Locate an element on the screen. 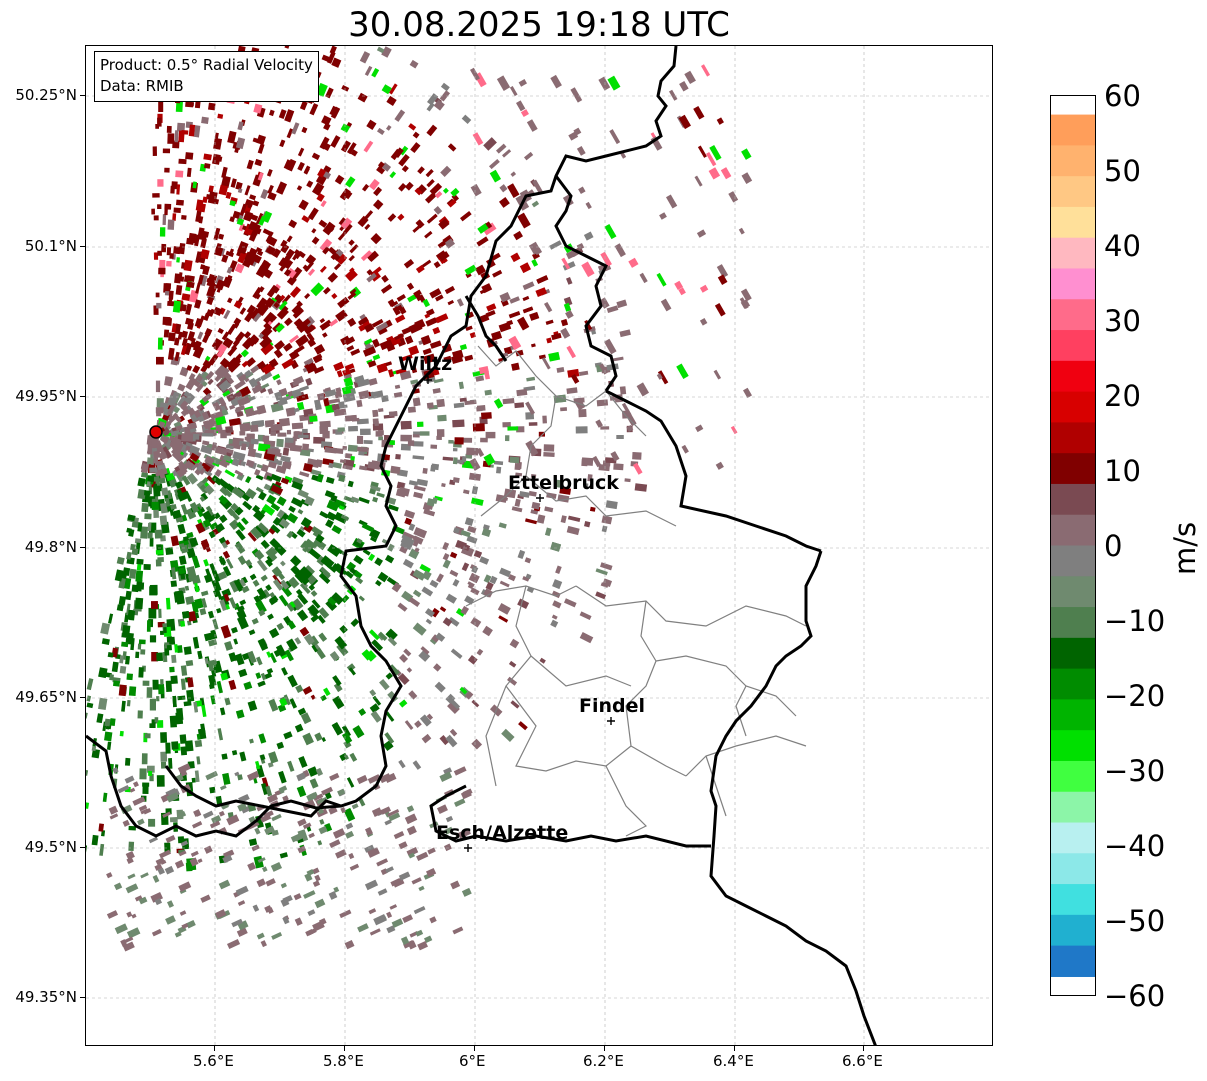 This screenshot has width=1207, height=1081. x-tick-mark is located at coordinates (604, 1048).